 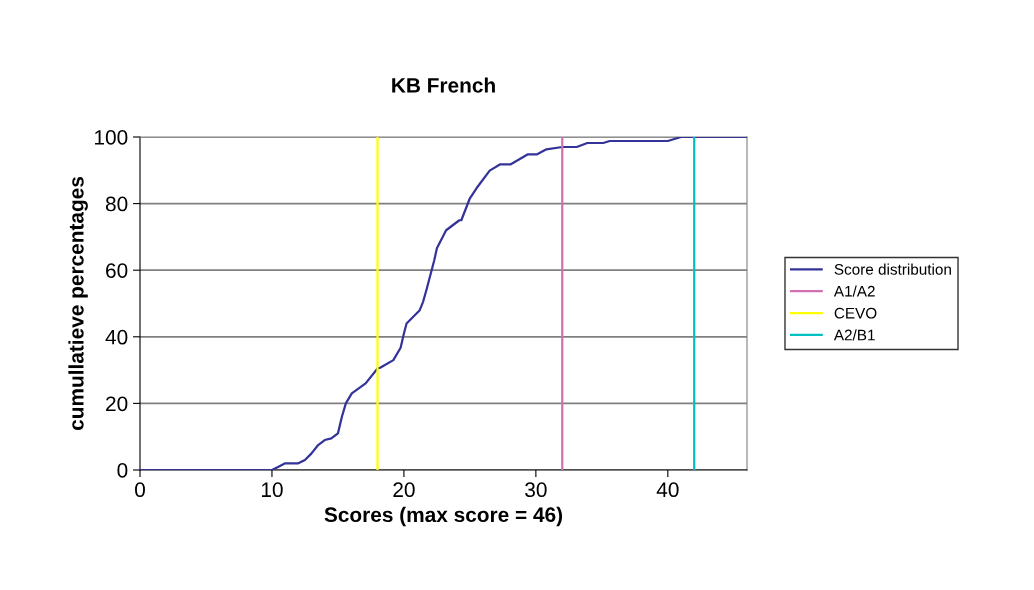 I want to click on legend-label: A2/B1, so click(x=854, y=335).